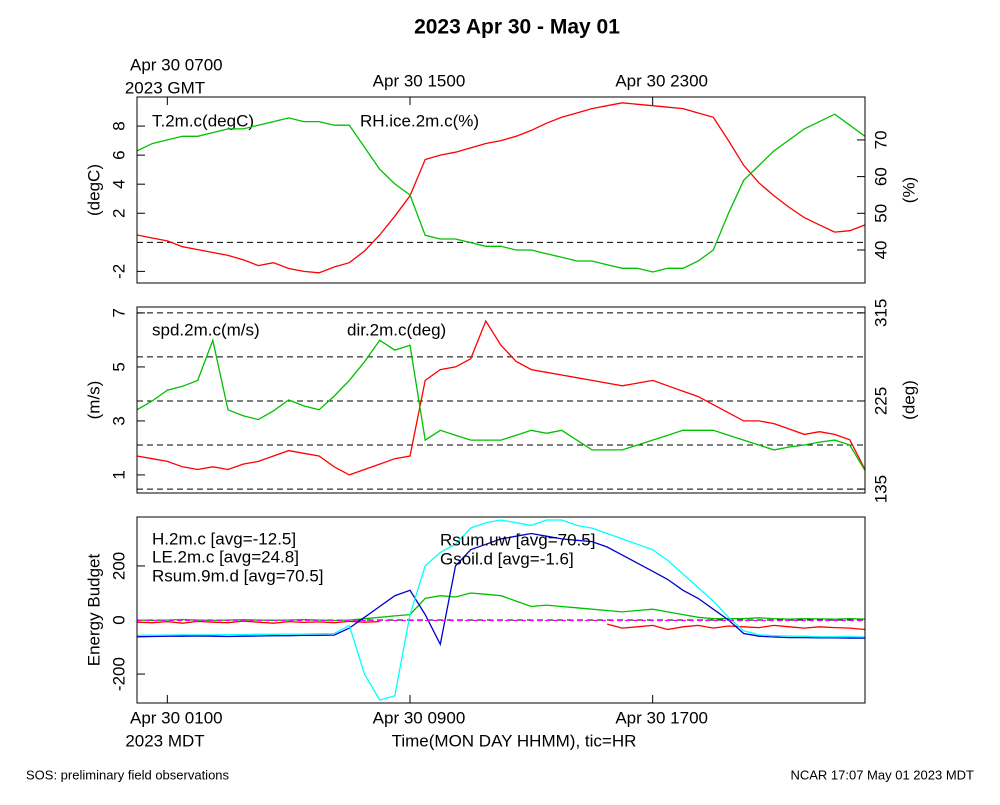 This screenshot has width=1000, height=805. Describe the element at coordinates (206, 329) in the screenshot. I see `legend-label: spd.2m.c(m/s)` at that location.